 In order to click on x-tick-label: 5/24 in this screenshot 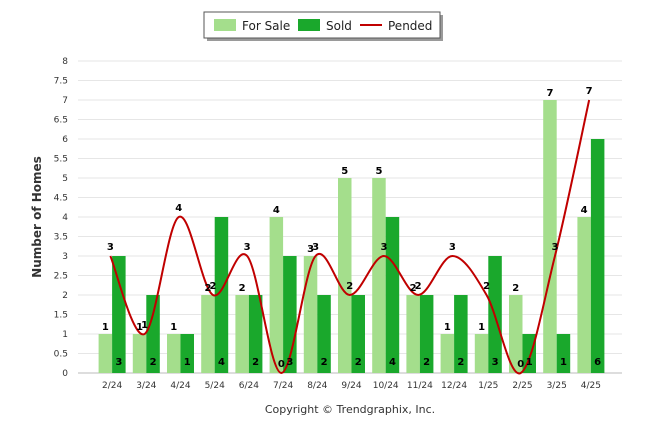, I will do `click(215, 386)`.